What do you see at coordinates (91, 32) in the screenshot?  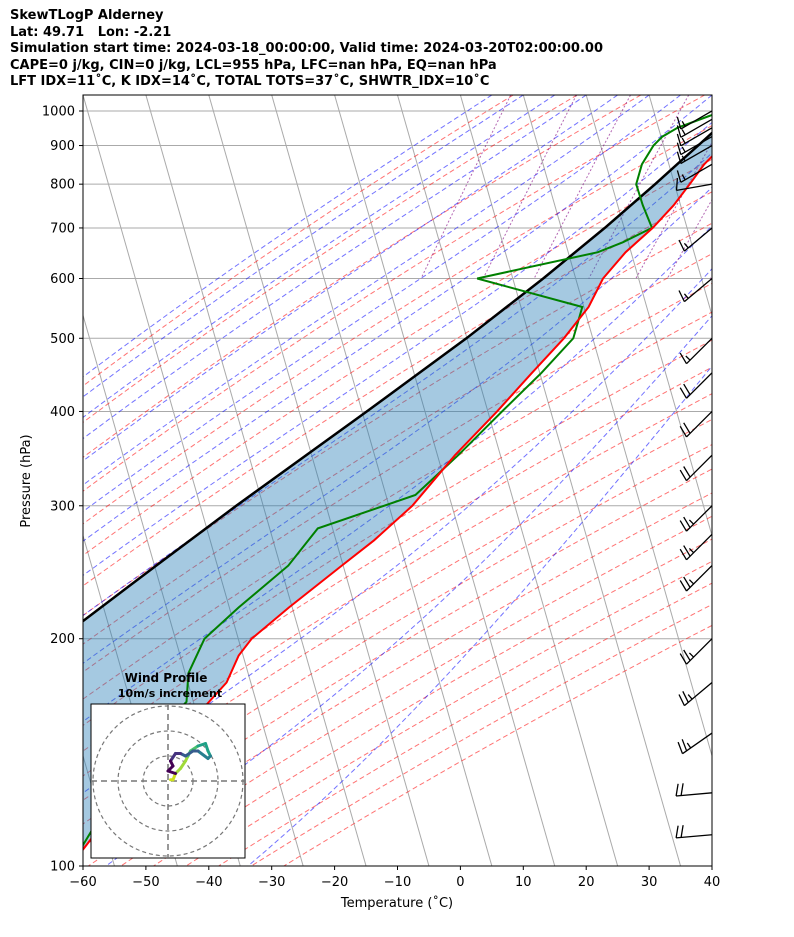 I see `location-line: Lat: 49.71 Lon: -2.21` at bounding box center [91, 32].